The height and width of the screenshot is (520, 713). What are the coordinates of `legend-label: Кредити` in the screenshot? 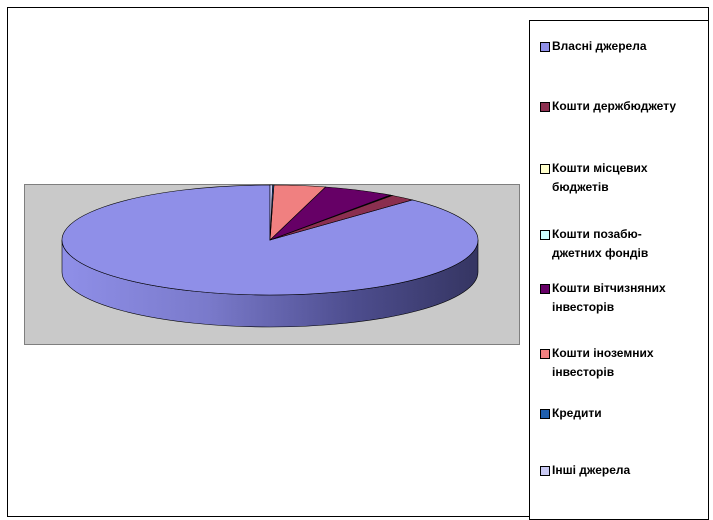 It's located at (577, 413).